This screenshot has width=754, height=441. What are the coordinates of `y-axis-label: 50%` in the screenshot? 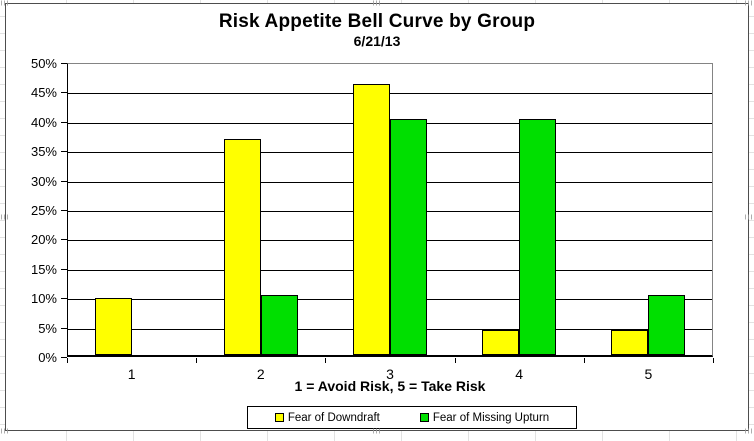 It's located at (43, 63).